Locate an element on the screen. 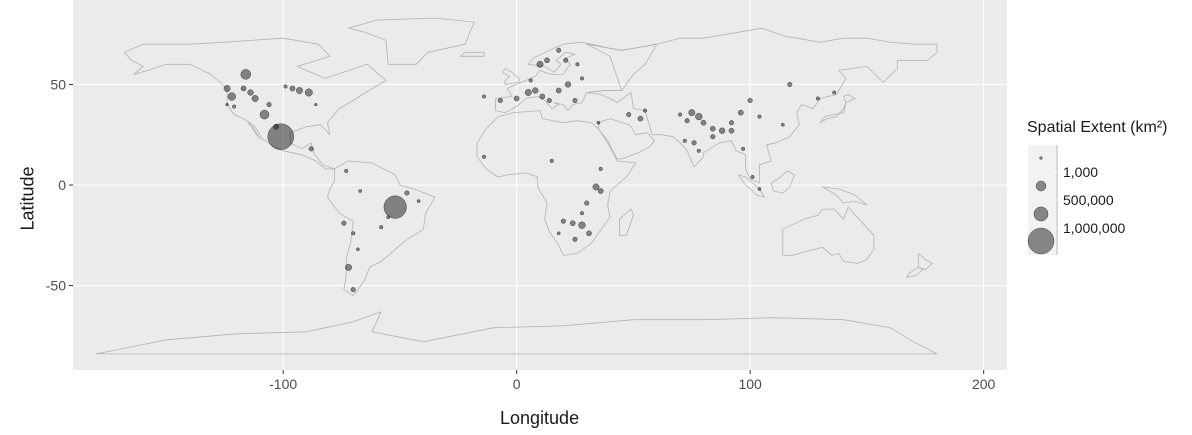  landmass-antarctica is located at coordinates (516, 333).